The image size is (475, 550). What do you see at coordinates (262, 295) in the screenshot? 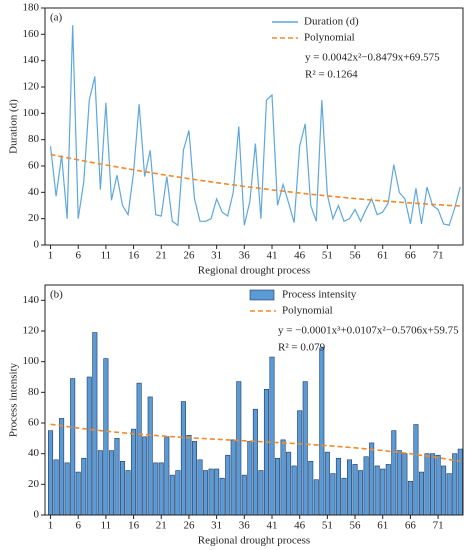
I see `legend-swatch` at bounding box center [262, 295].